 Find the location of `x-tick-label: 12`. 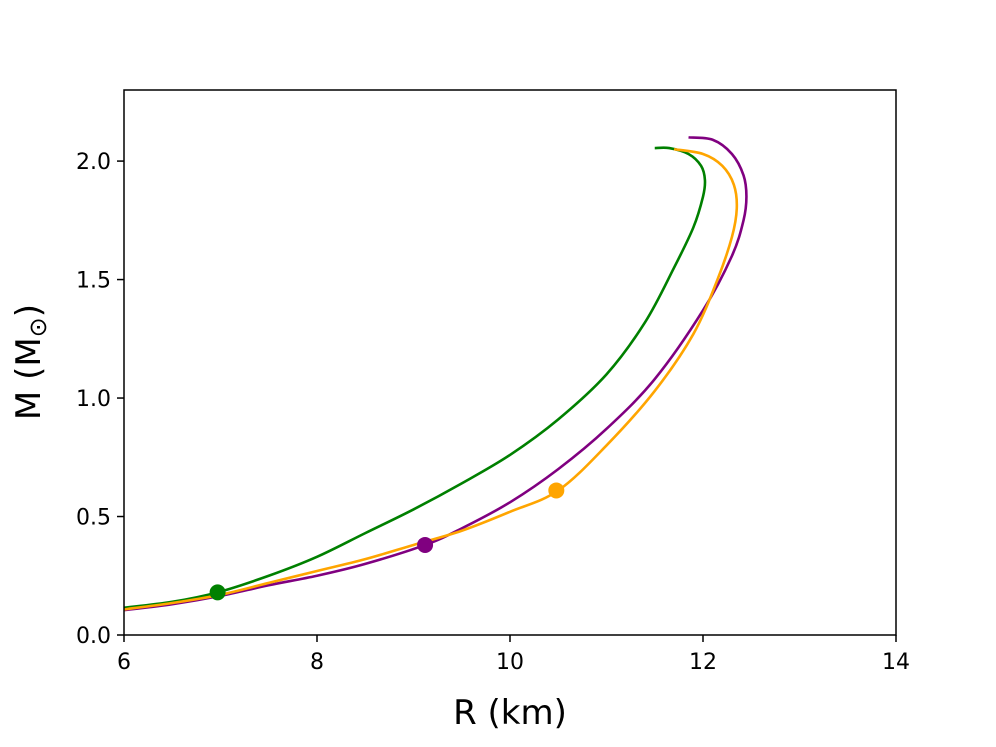

x-tick-label: 12 is located at coordinates (703, 662).